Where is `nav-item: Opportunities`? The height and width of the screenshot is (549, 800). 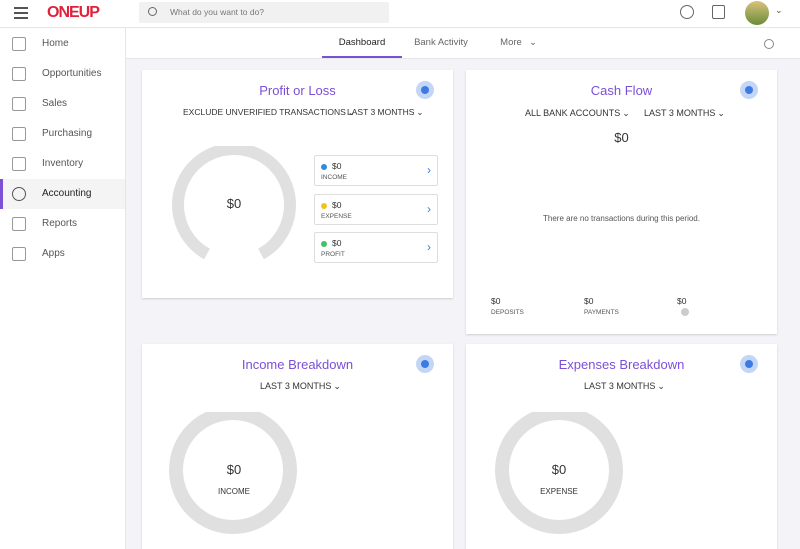 nav-item: Opportunities is located at coordinates (62, 74).